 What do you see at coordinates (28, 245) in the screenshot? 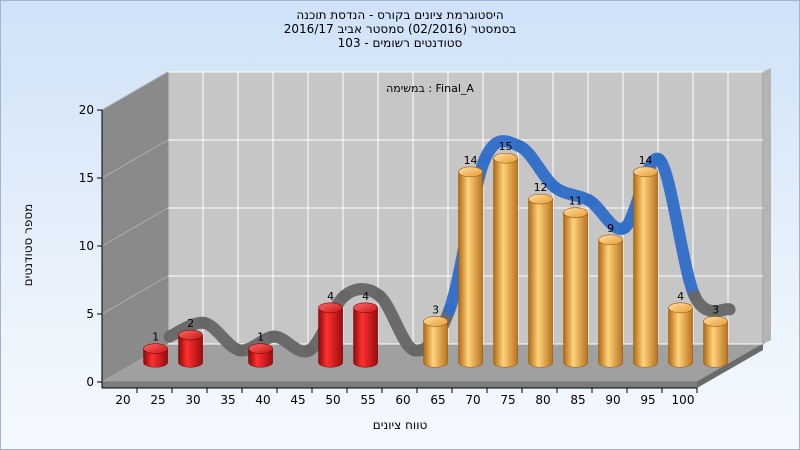
I see `y-axis-label: מספר סטודנטים` at bounding box center [28, 245].